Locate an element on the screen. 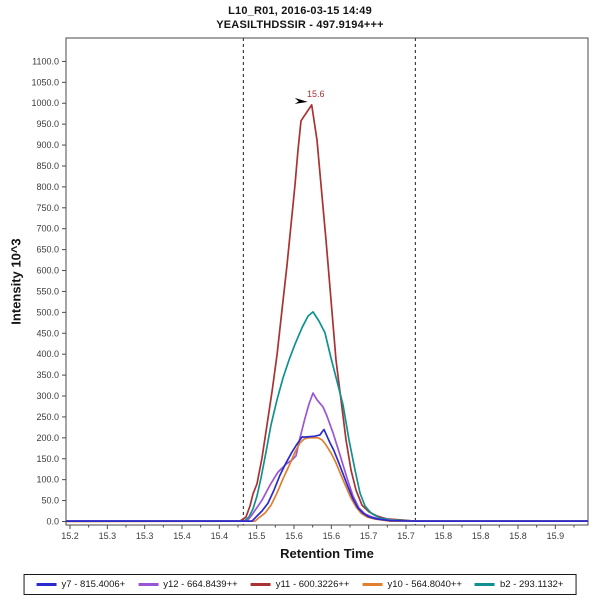 The height and width of the screenshot is (600, 600). y-axis-tick-label: 1100.0 is located at coordinates (45, 61).